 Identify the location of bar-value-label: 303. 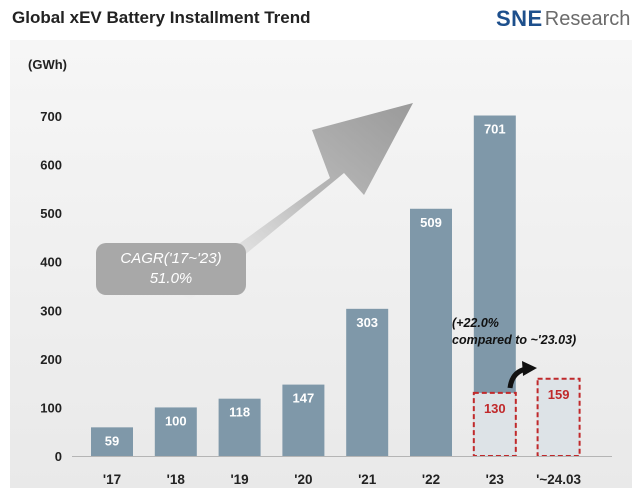
(367, 322).